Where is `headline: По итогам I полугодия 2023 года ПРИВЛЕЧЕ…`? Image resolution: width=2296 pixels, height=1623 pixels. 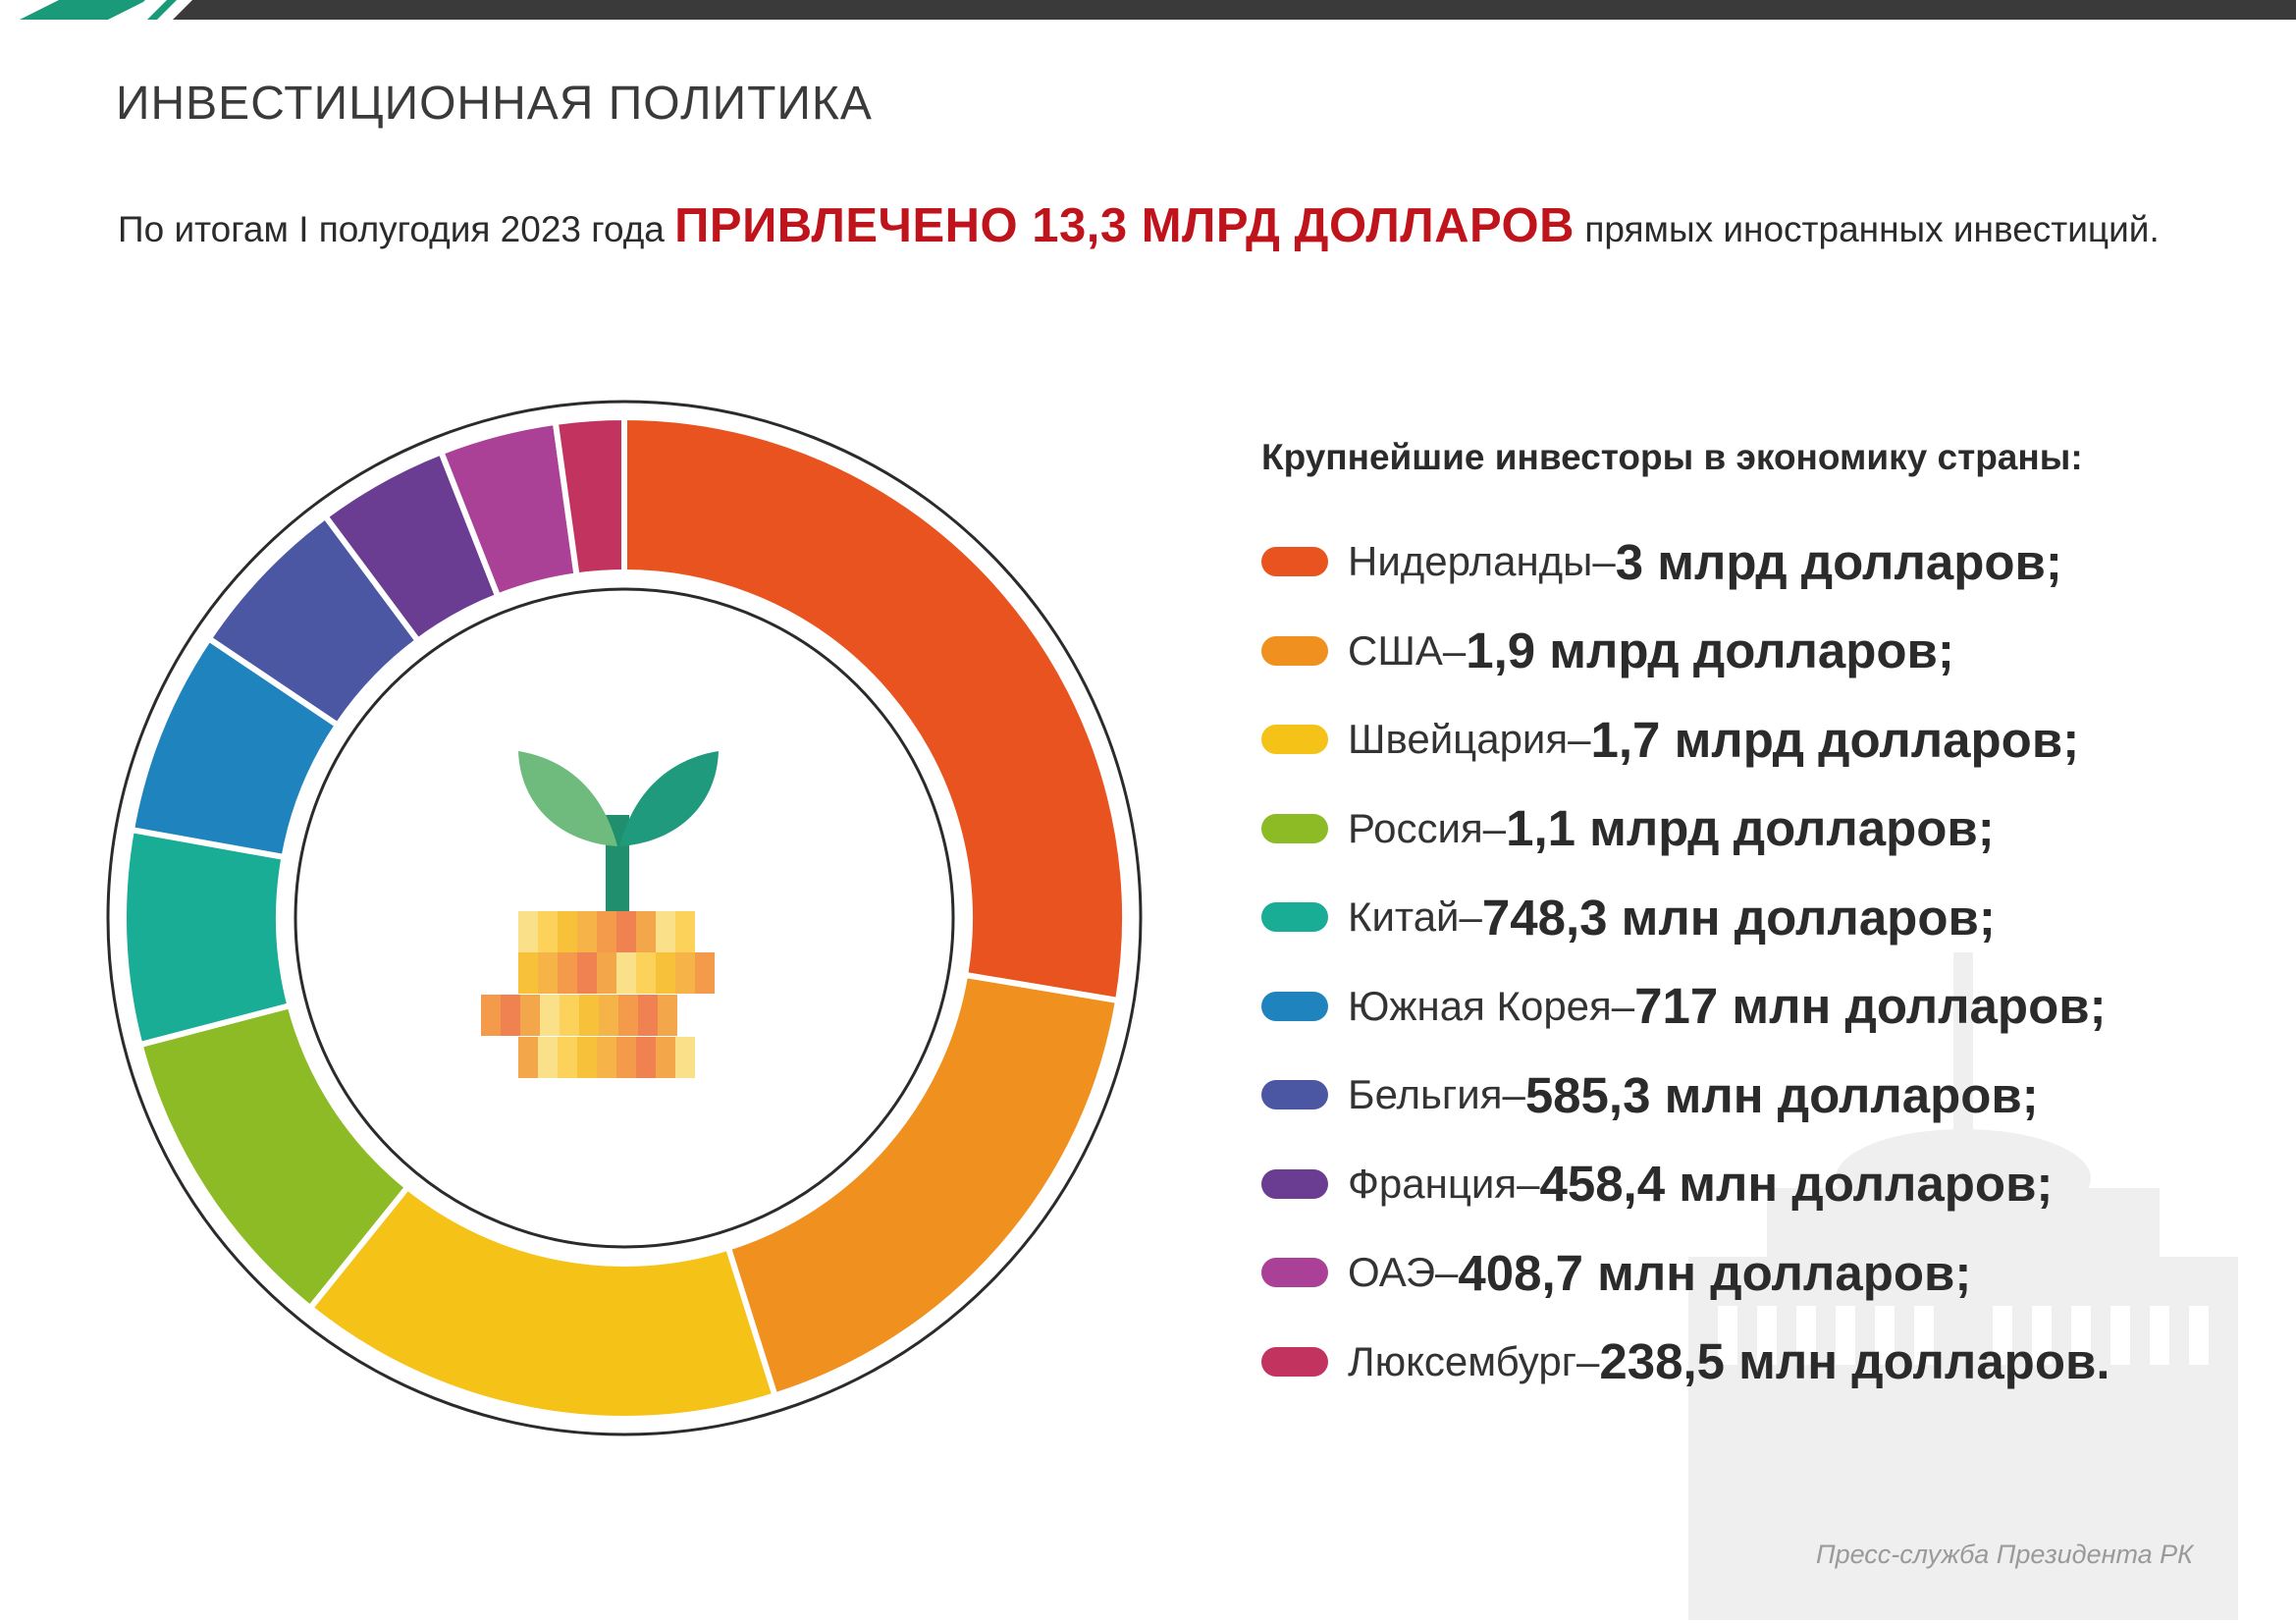
headline: По итогам I полугодия 2023 года ПРИВЛЕЧЕ… is located at coordinates (1197, 225).